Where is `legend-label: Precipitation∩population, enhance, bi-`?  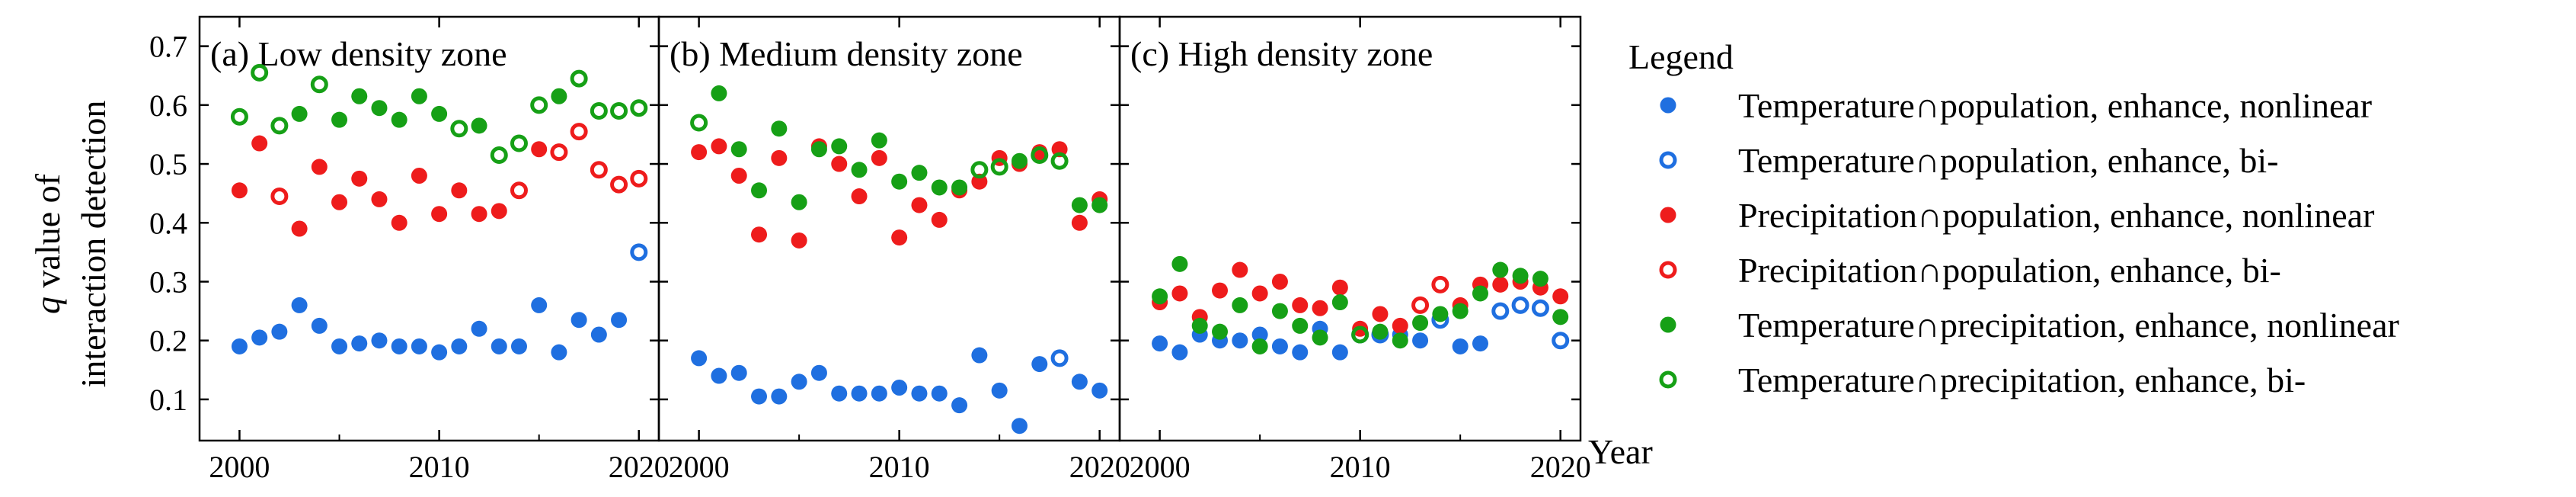
legend-label: Precipitation∩population, enhance, bi- is located at coordinates (2009, 270).